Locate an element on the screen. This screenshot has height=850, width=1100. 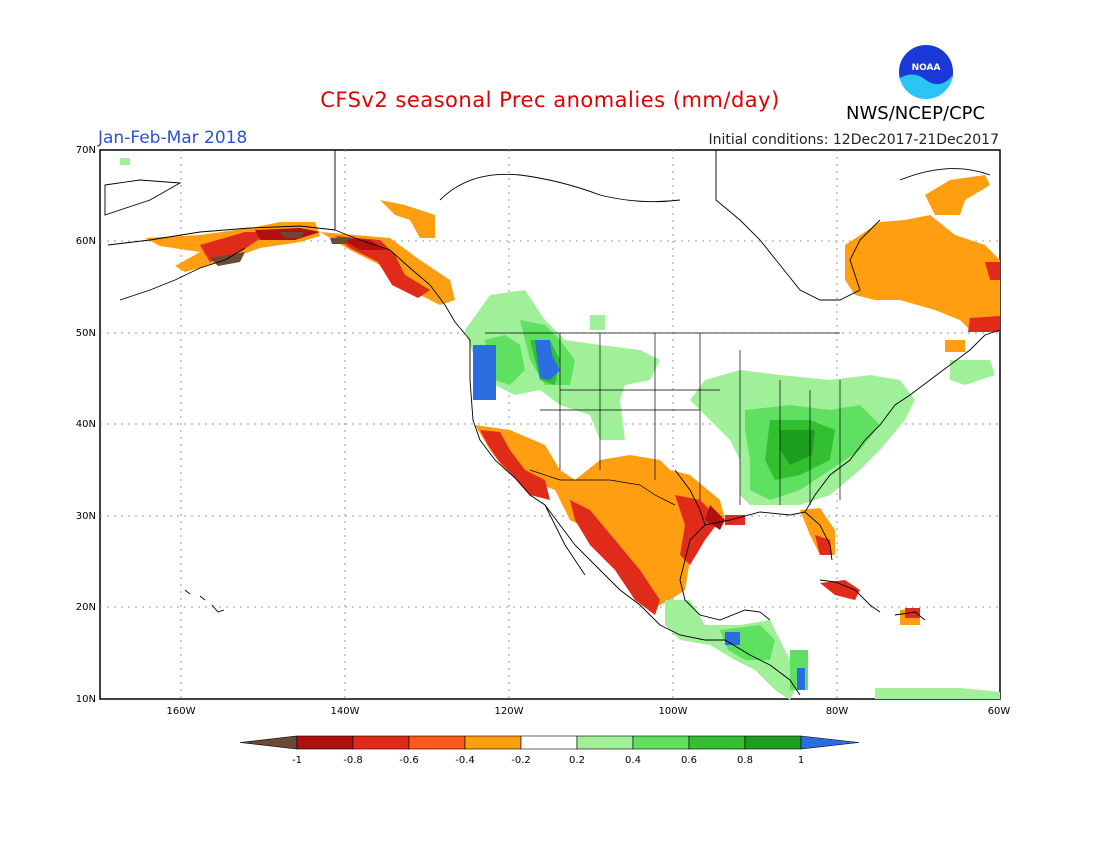
lat-label: 50N is located at coordinates (86, 333).